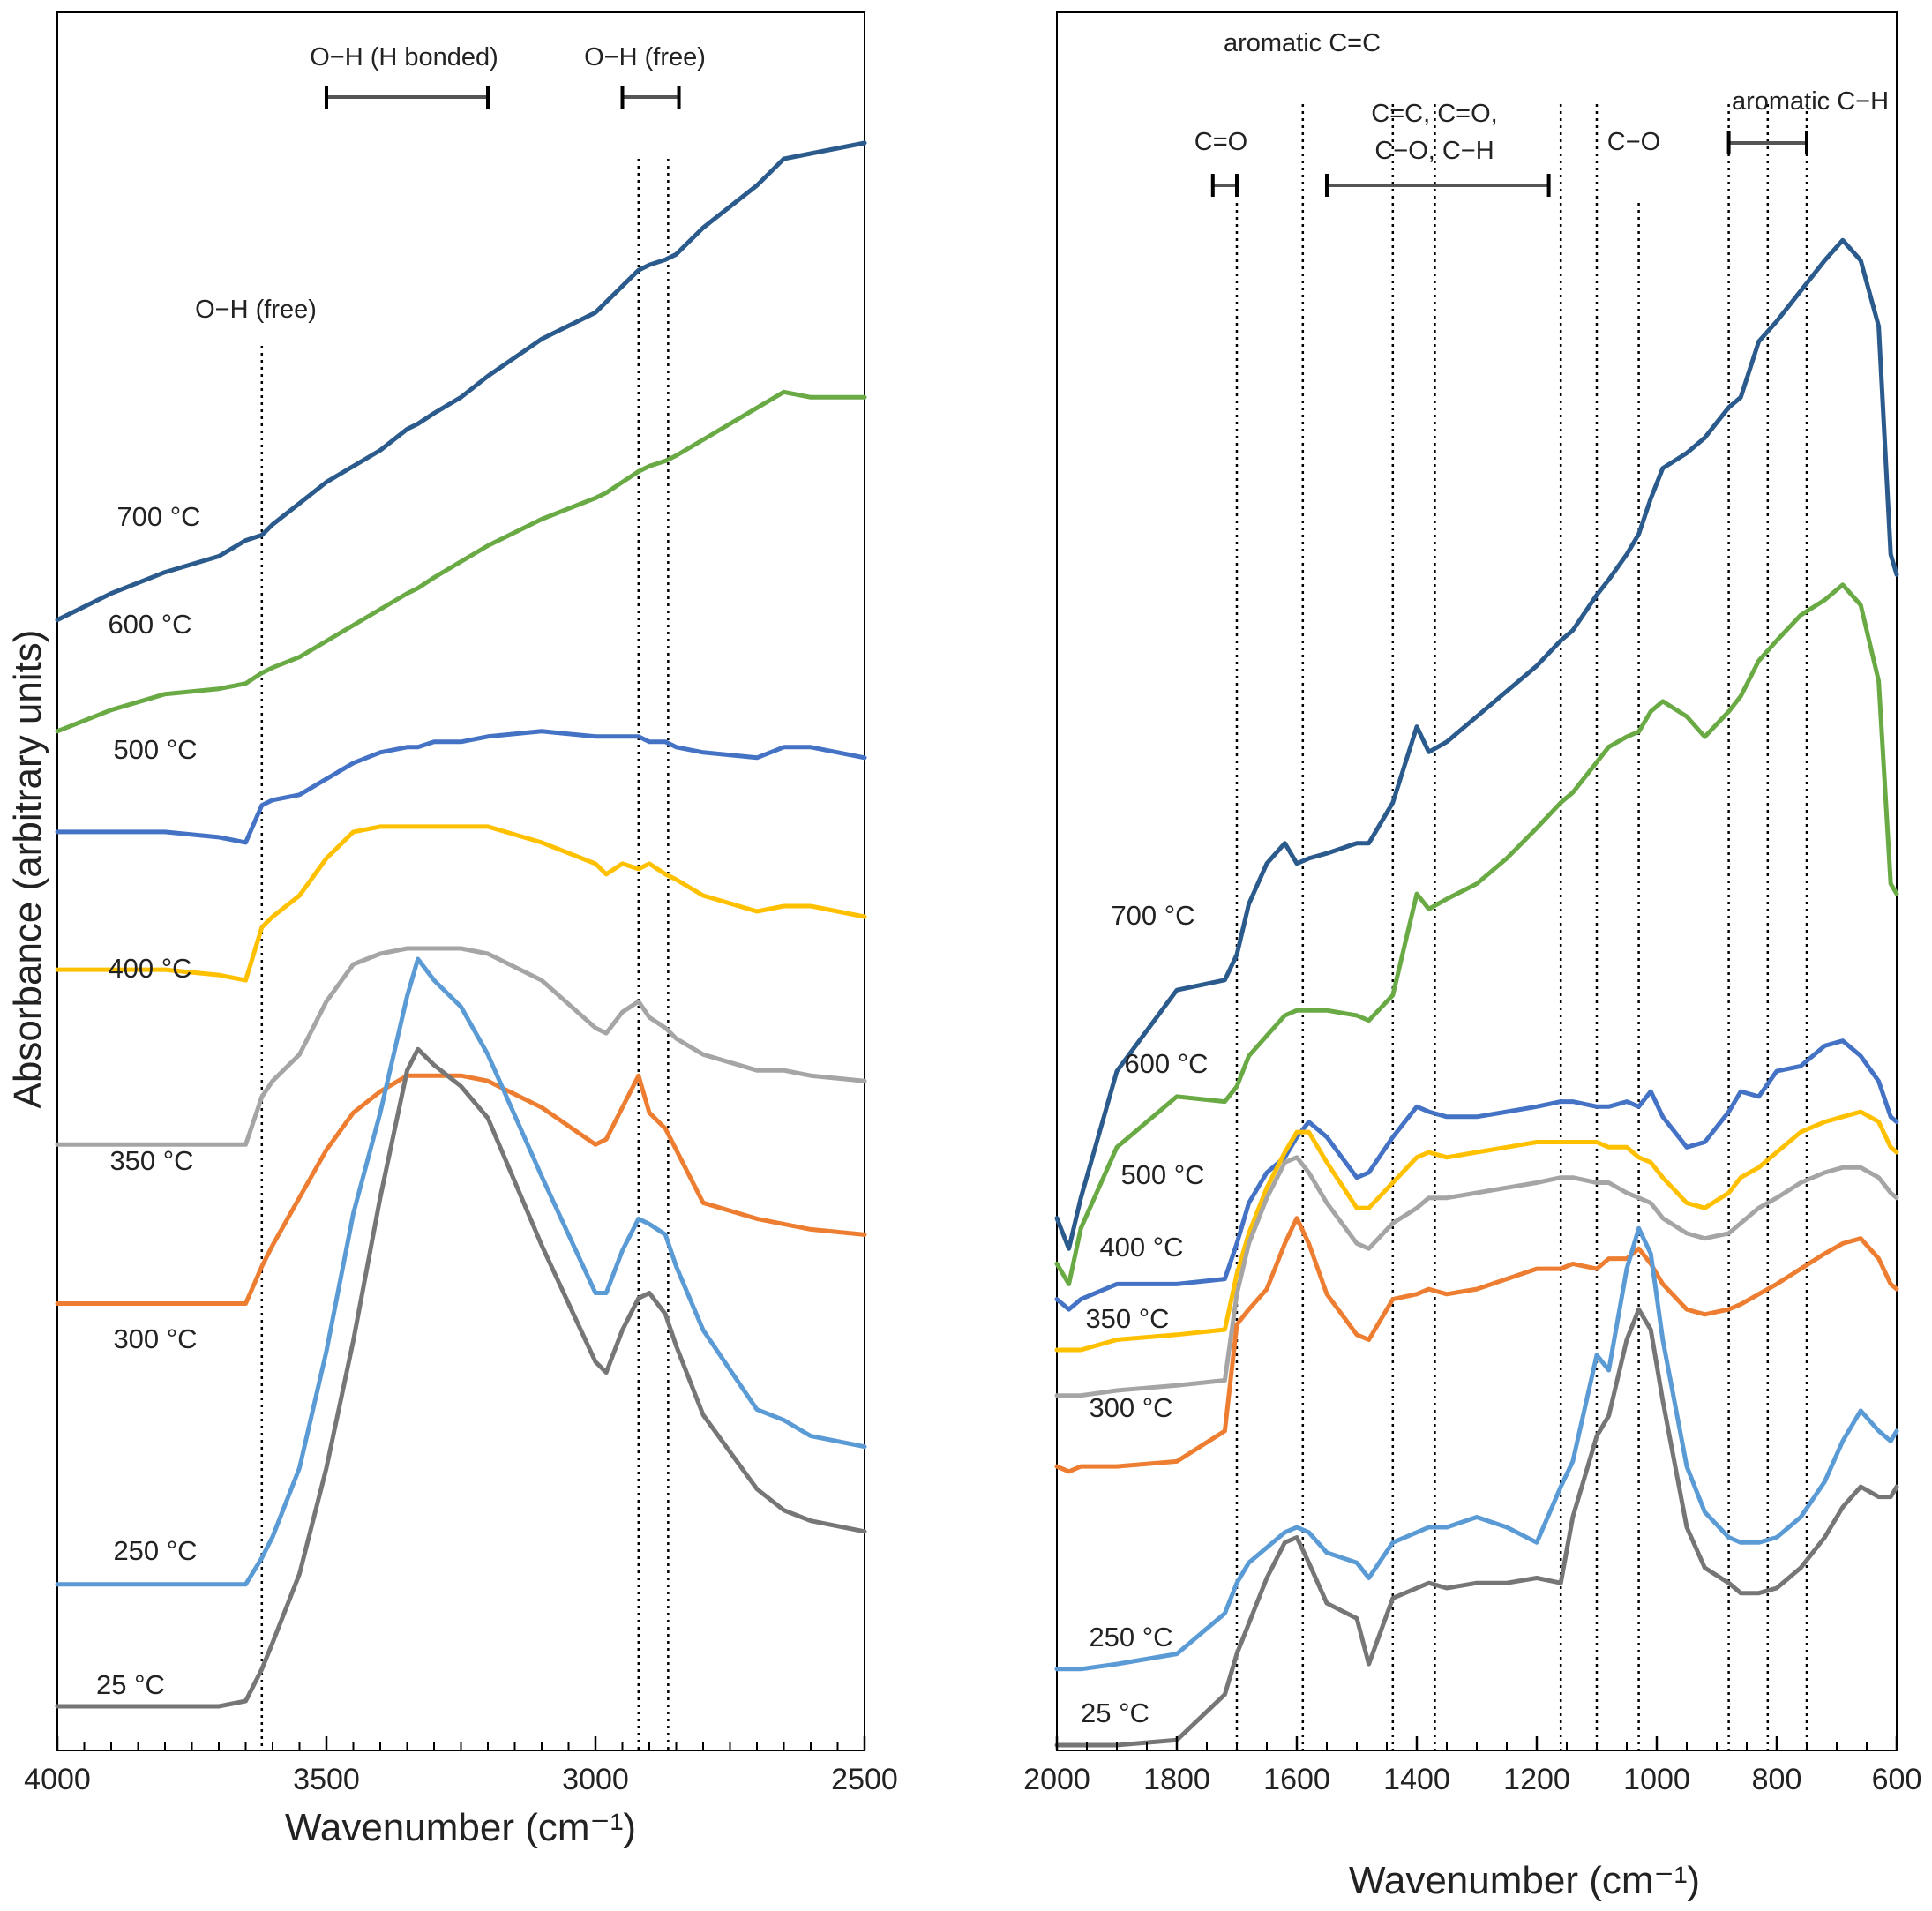 Image resolution: width=1932 pixels, height=1911 pixels. I want to click on right-series-350c-line, so click(1477, 1277).